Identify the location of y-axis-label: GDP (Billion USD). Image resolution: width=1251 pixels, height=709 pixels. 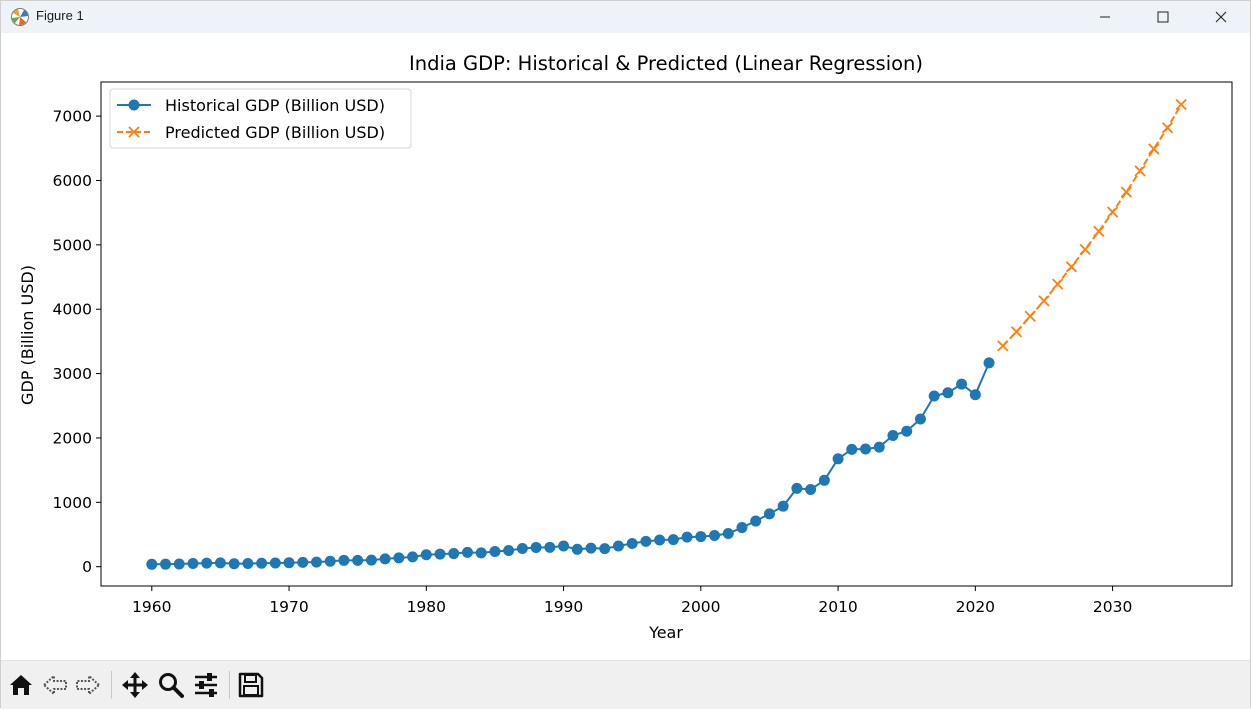
(27, 335).